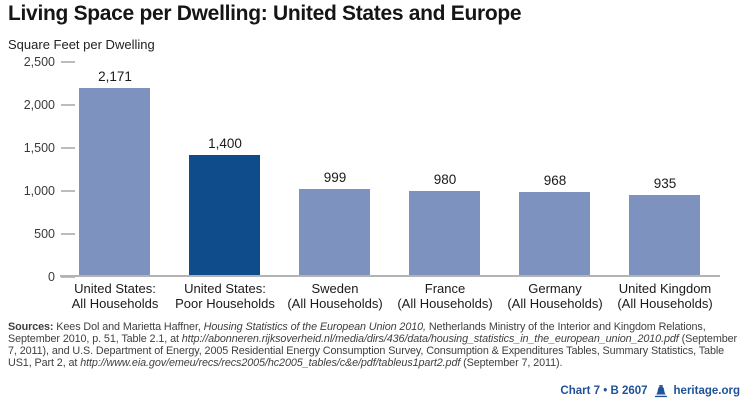  What do you see at coordinates (128, 327) in the screenshot?
I see `source-segment: Kees Dol and Marietta Haffner,` at bounding box center [128, 327].